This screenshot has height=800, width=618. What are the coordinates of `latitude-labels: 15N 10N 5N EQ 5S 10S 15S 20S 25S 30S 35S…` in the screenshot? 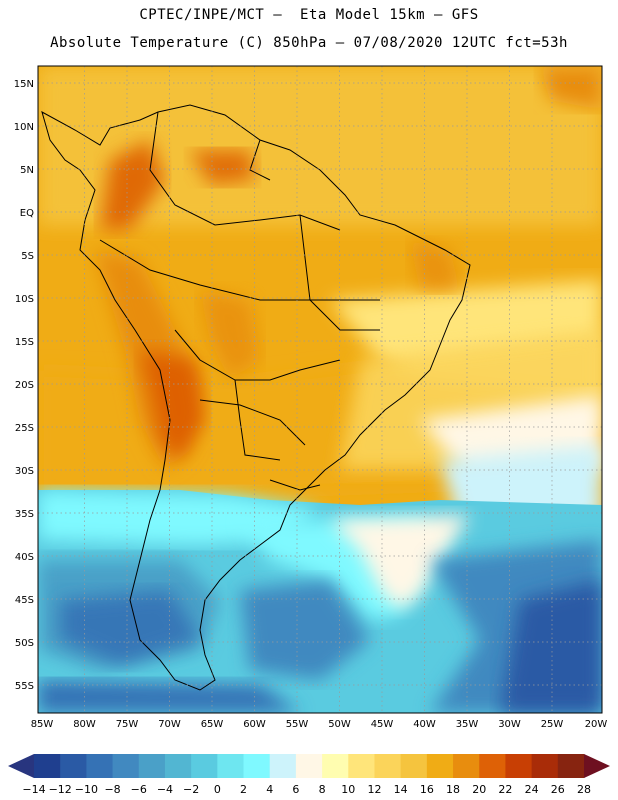 It's located at (24, 385).